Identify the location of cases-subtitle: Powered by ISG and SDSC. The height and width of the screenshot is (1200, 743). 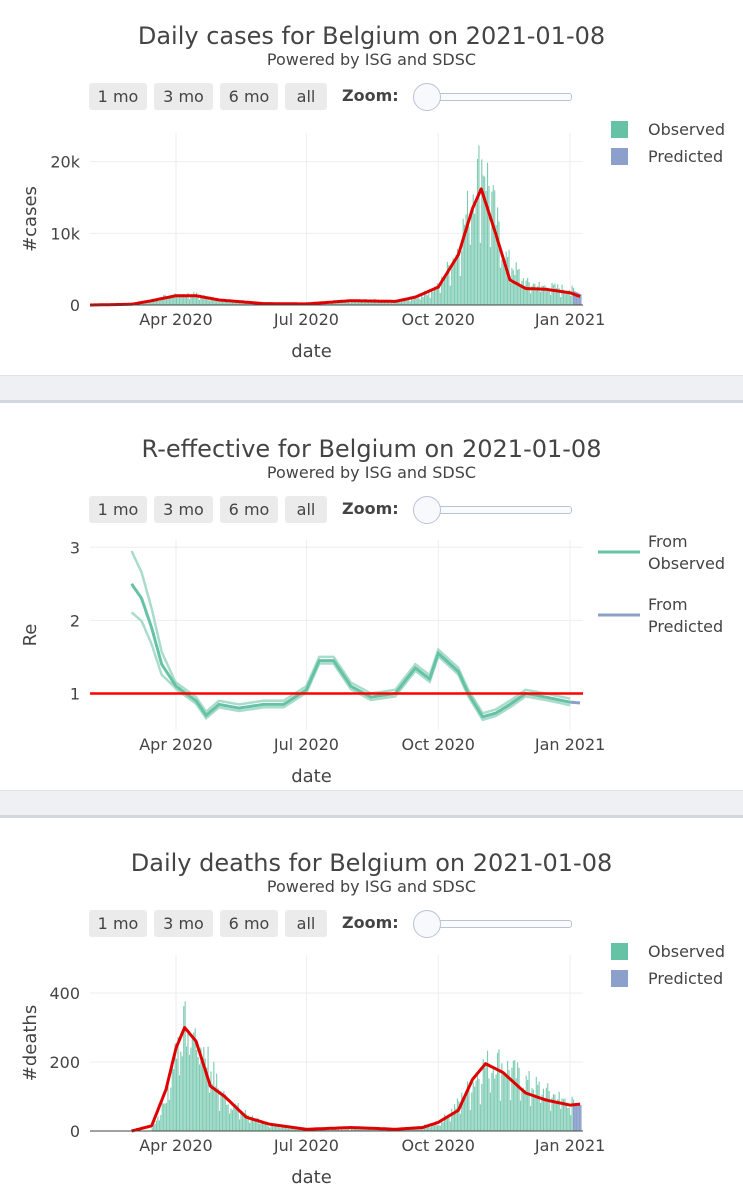
(371, 59).